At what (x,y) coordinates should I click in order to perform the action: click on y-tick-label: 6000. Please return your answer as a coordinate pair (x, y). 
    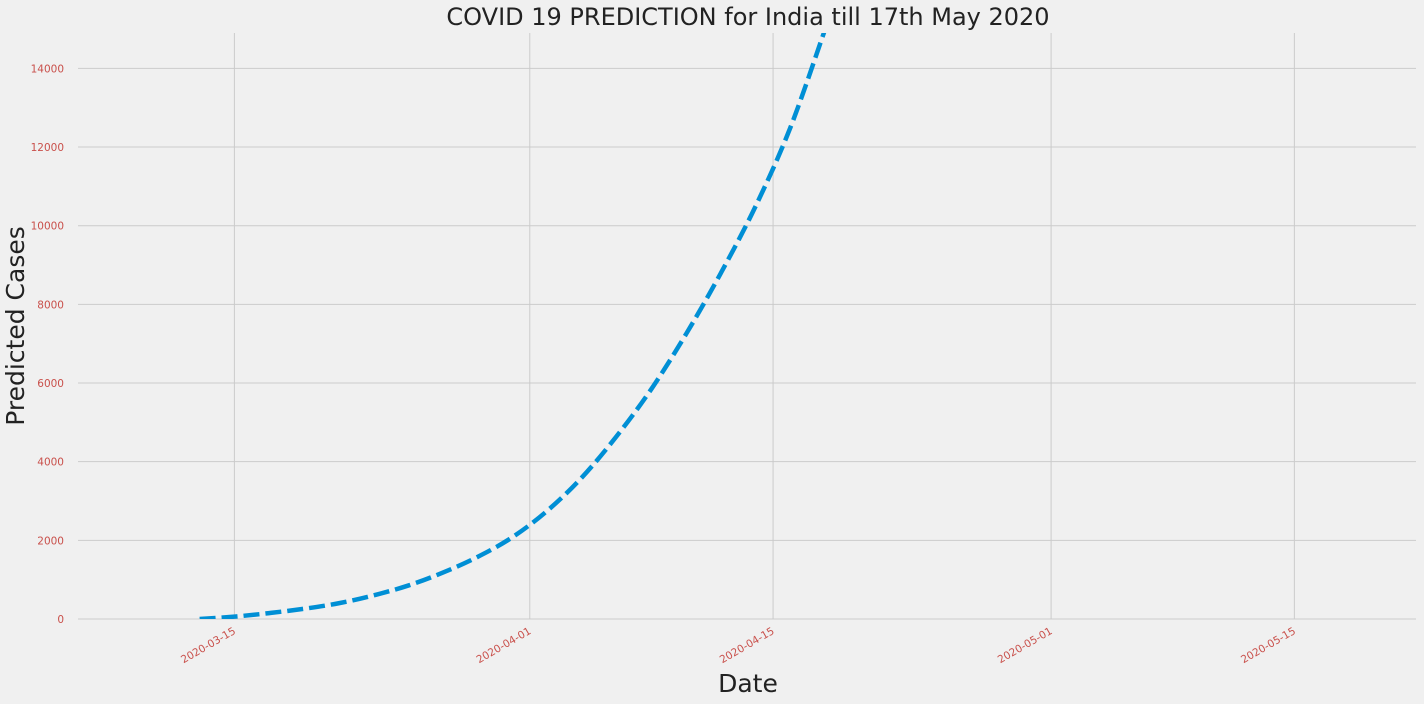
    Looking at the image, I should click on (50, 384).